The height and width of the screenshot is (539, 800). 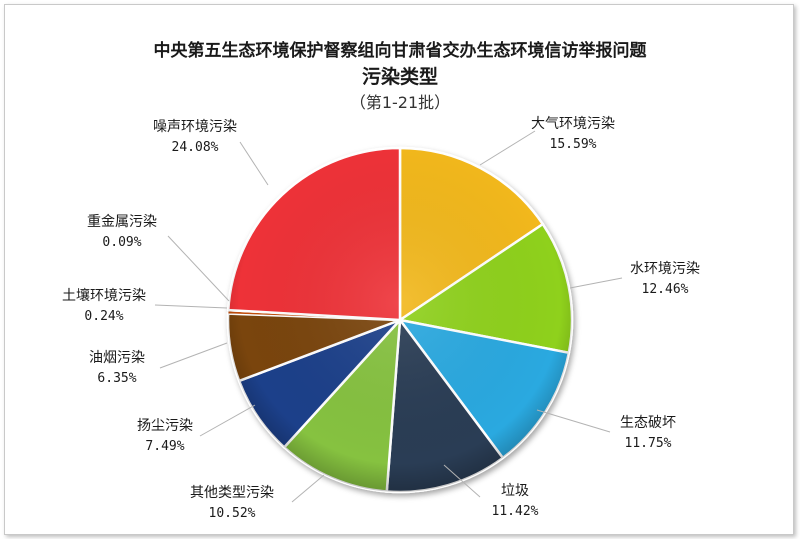 What do you see at coordinates (648, 443) in the screenshot?
I see `slice-value-label: 11.75%` at bounding box center [648, 443].